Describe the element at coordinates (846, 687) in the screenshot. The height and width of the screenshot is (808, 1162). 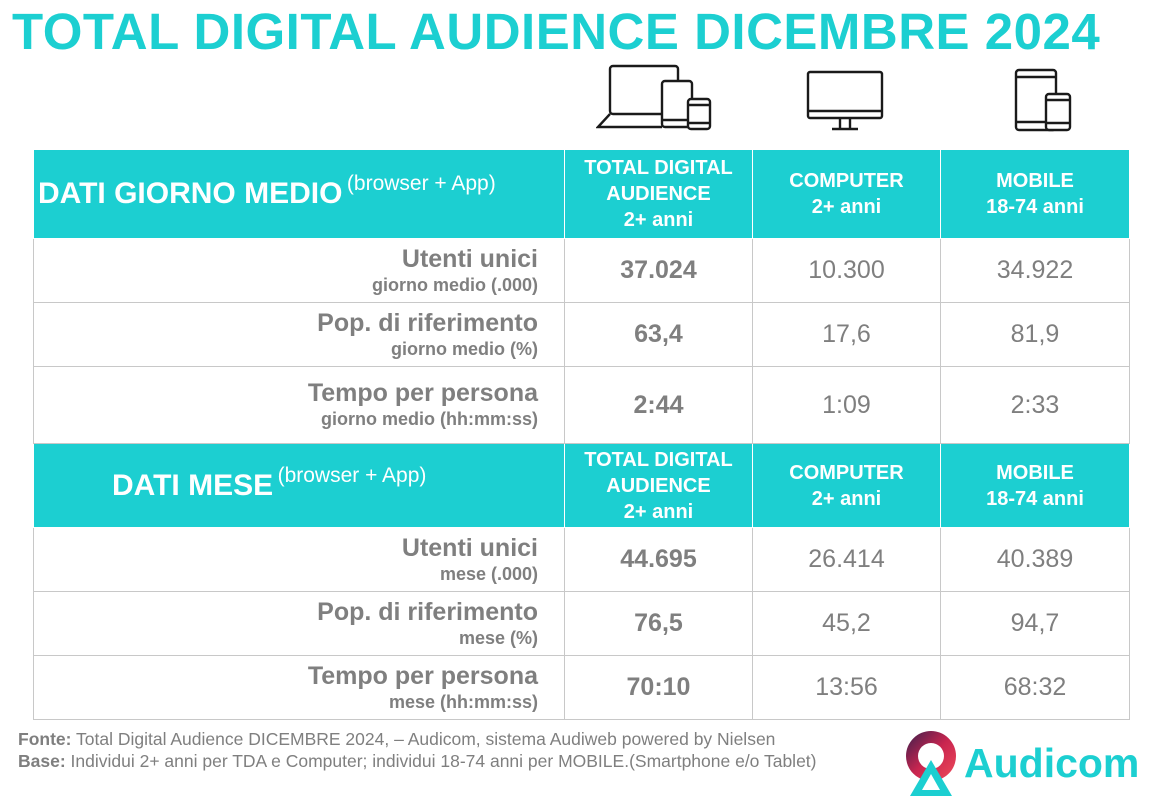
I see `value-computer: 13:56` at that location.